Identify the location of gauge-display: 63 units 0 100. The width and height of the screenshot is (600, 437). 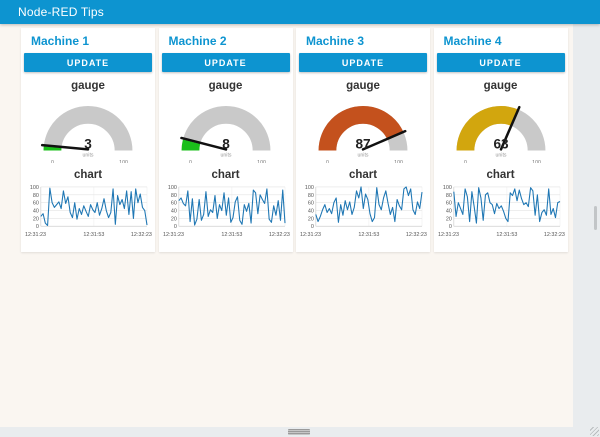
(500, 134).